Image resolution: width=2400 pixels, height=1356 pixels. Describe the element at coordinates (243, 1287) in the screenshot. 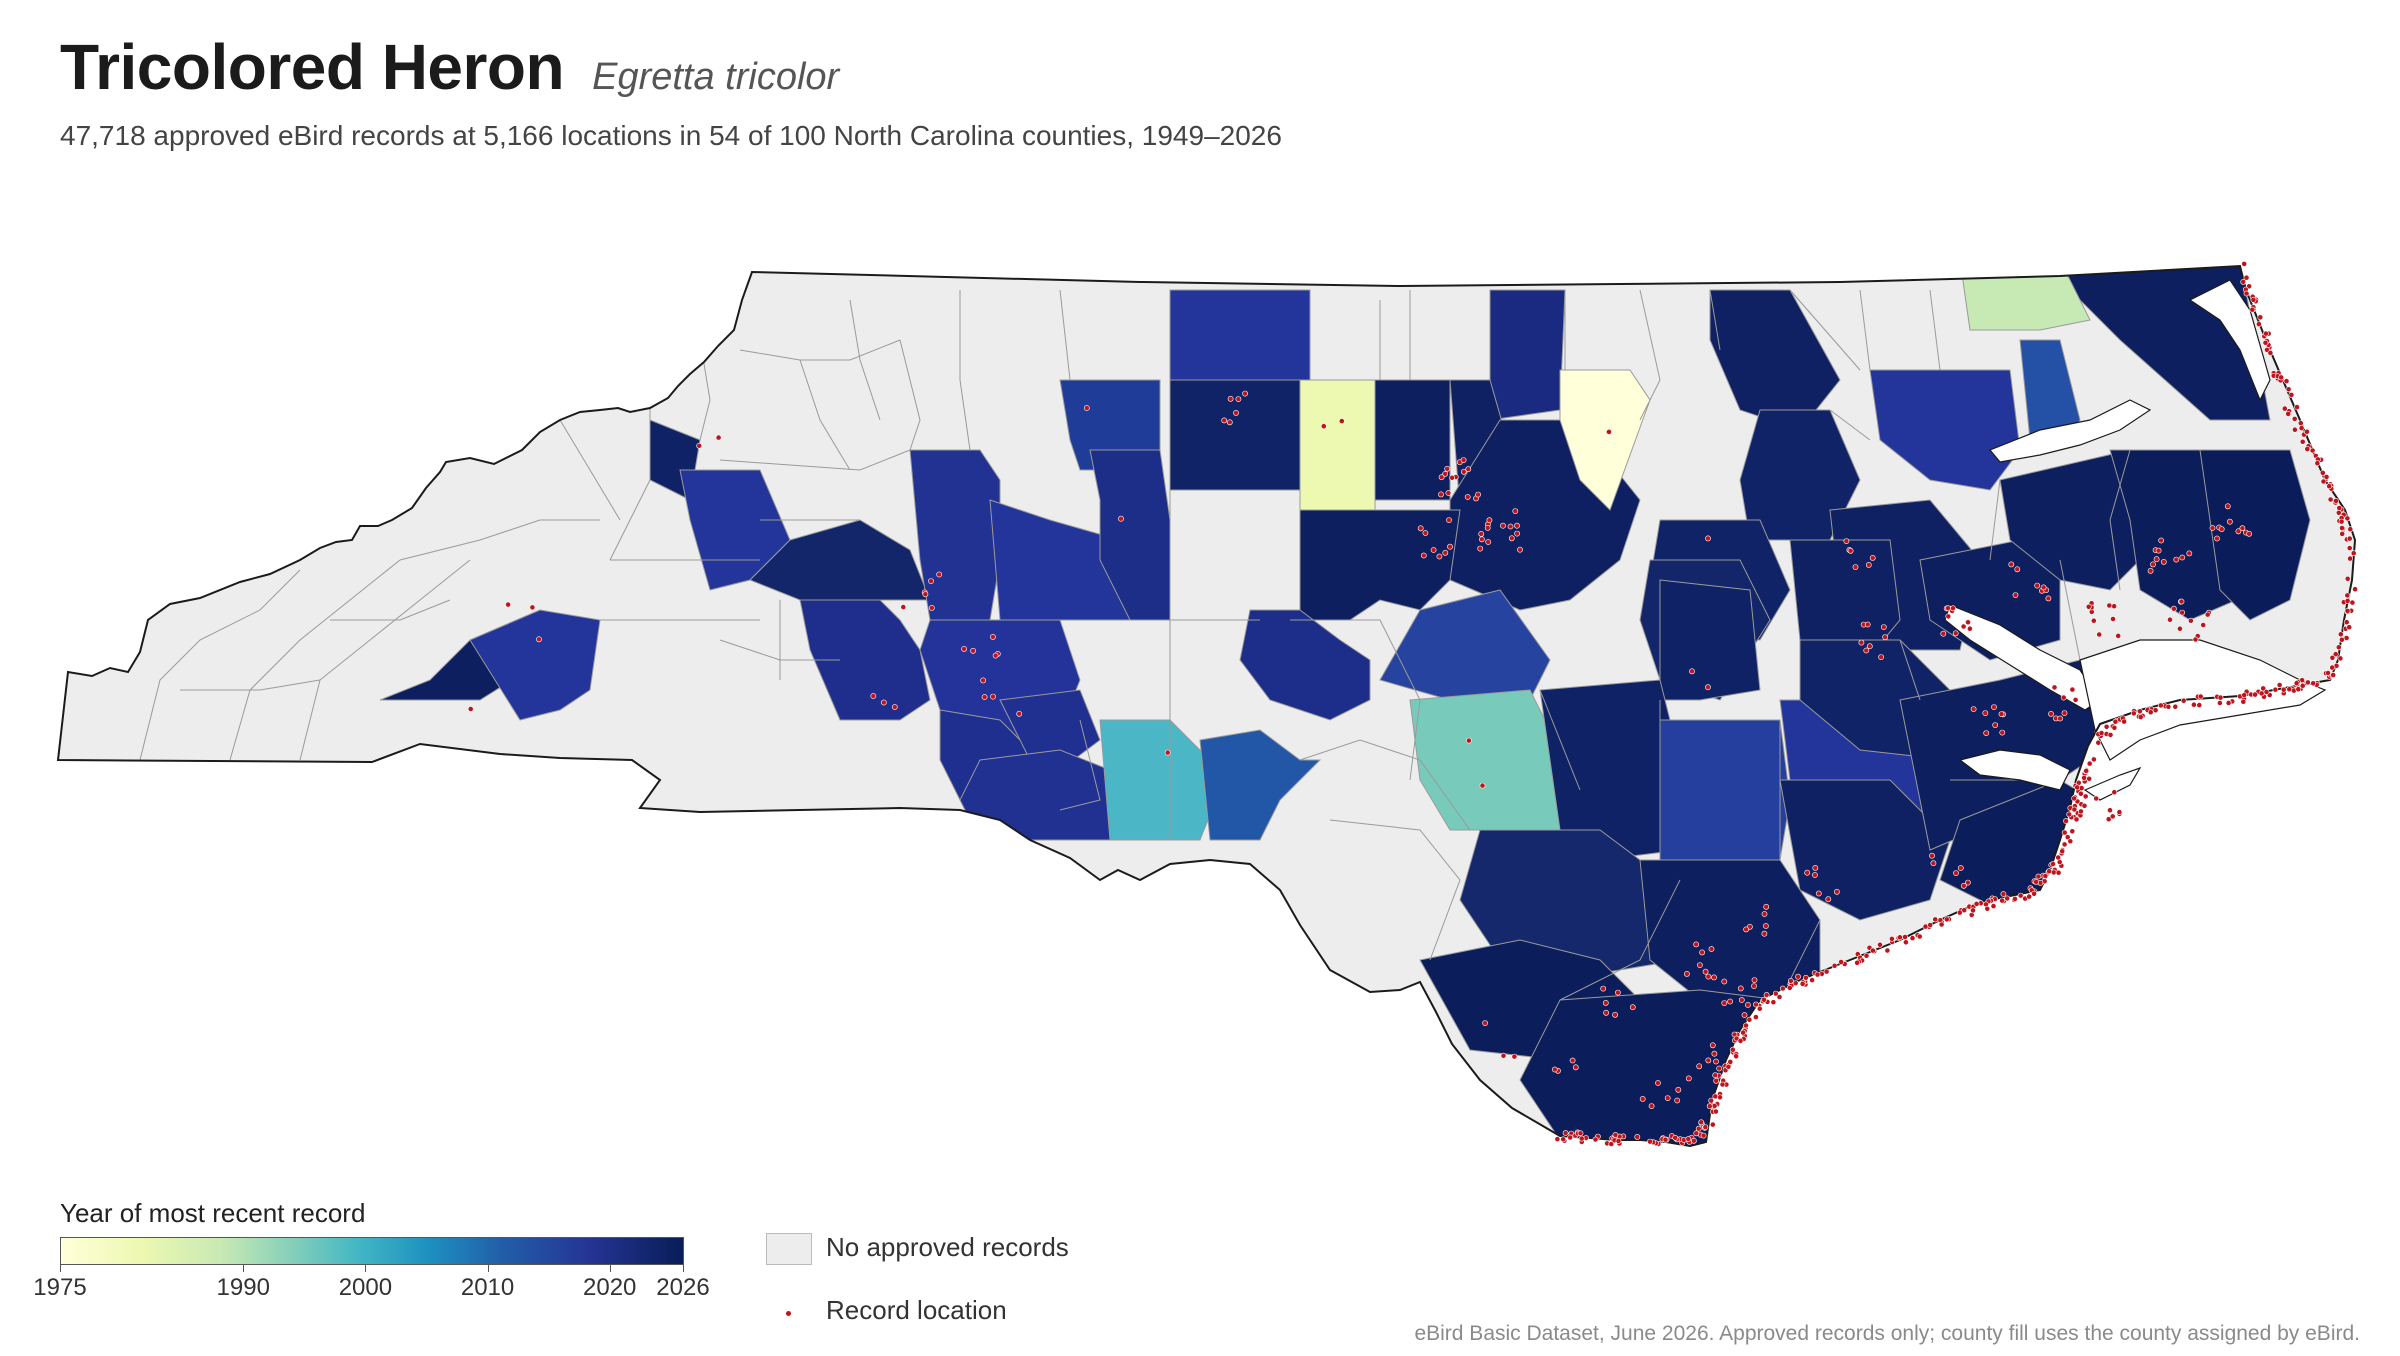

I see `colorbar-tick-label: 1990` at that location.